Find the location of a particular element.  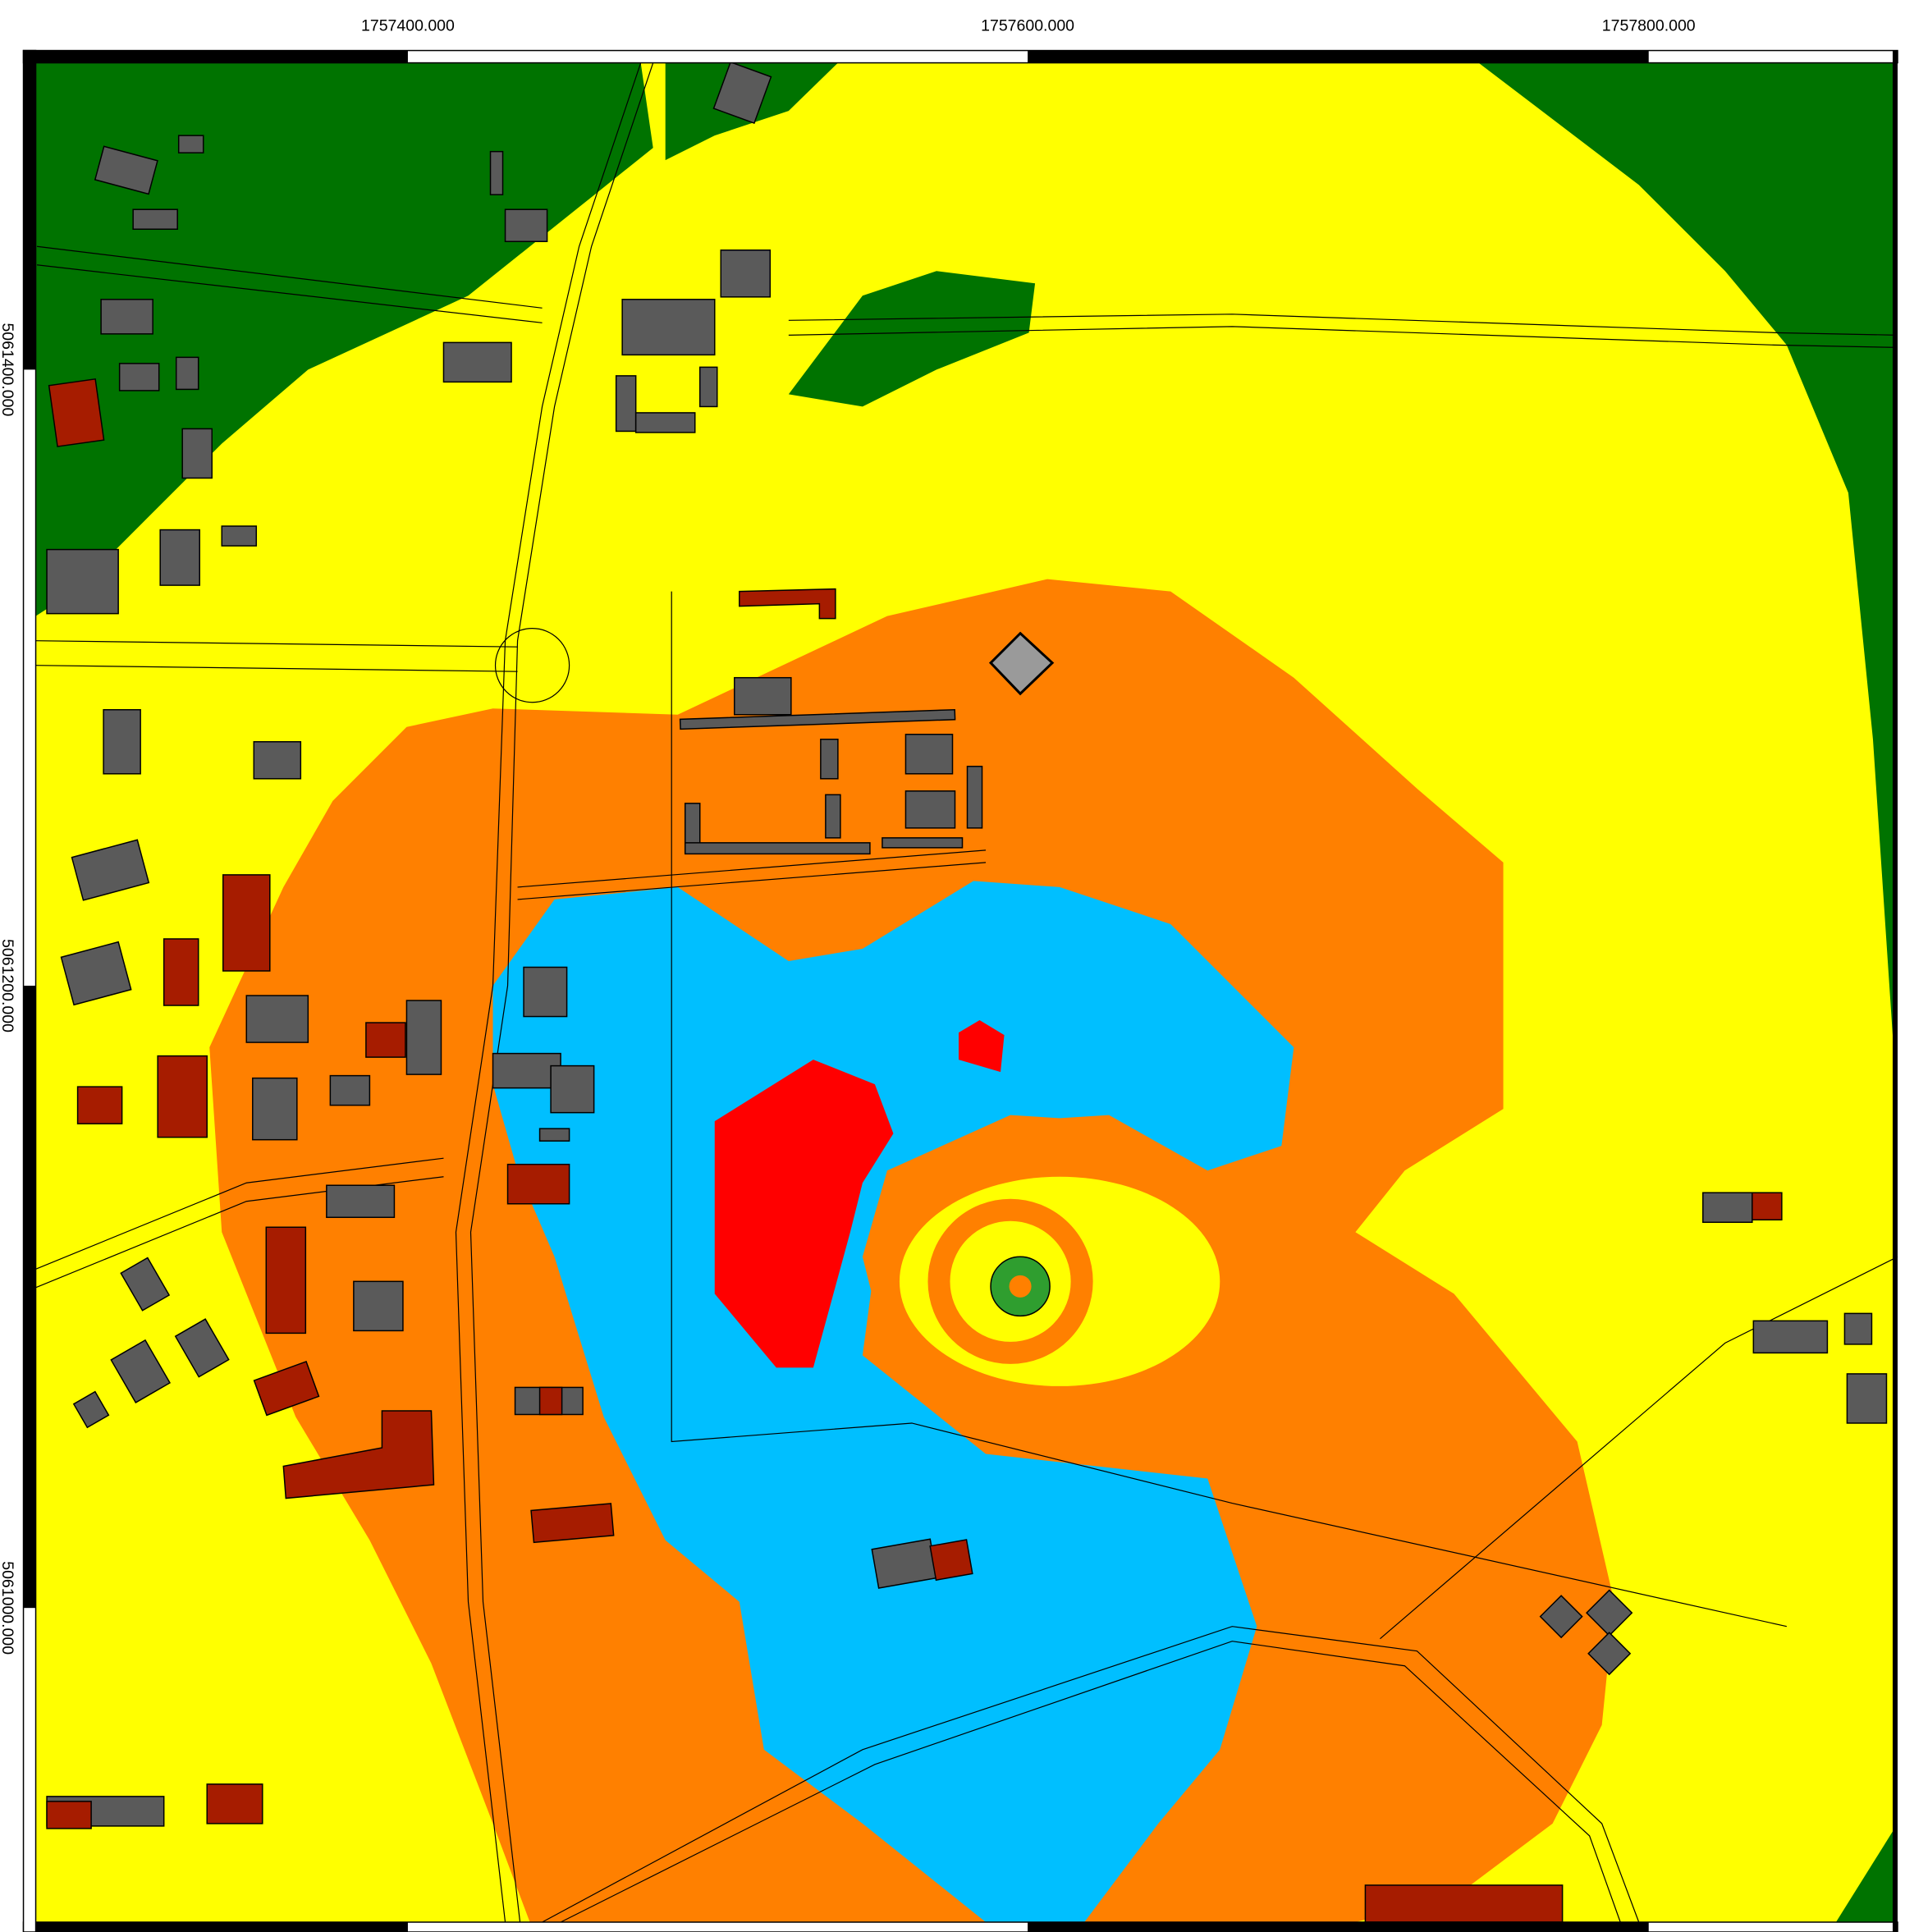

zone-orange-ring is located at coordinates (1010, 1281).